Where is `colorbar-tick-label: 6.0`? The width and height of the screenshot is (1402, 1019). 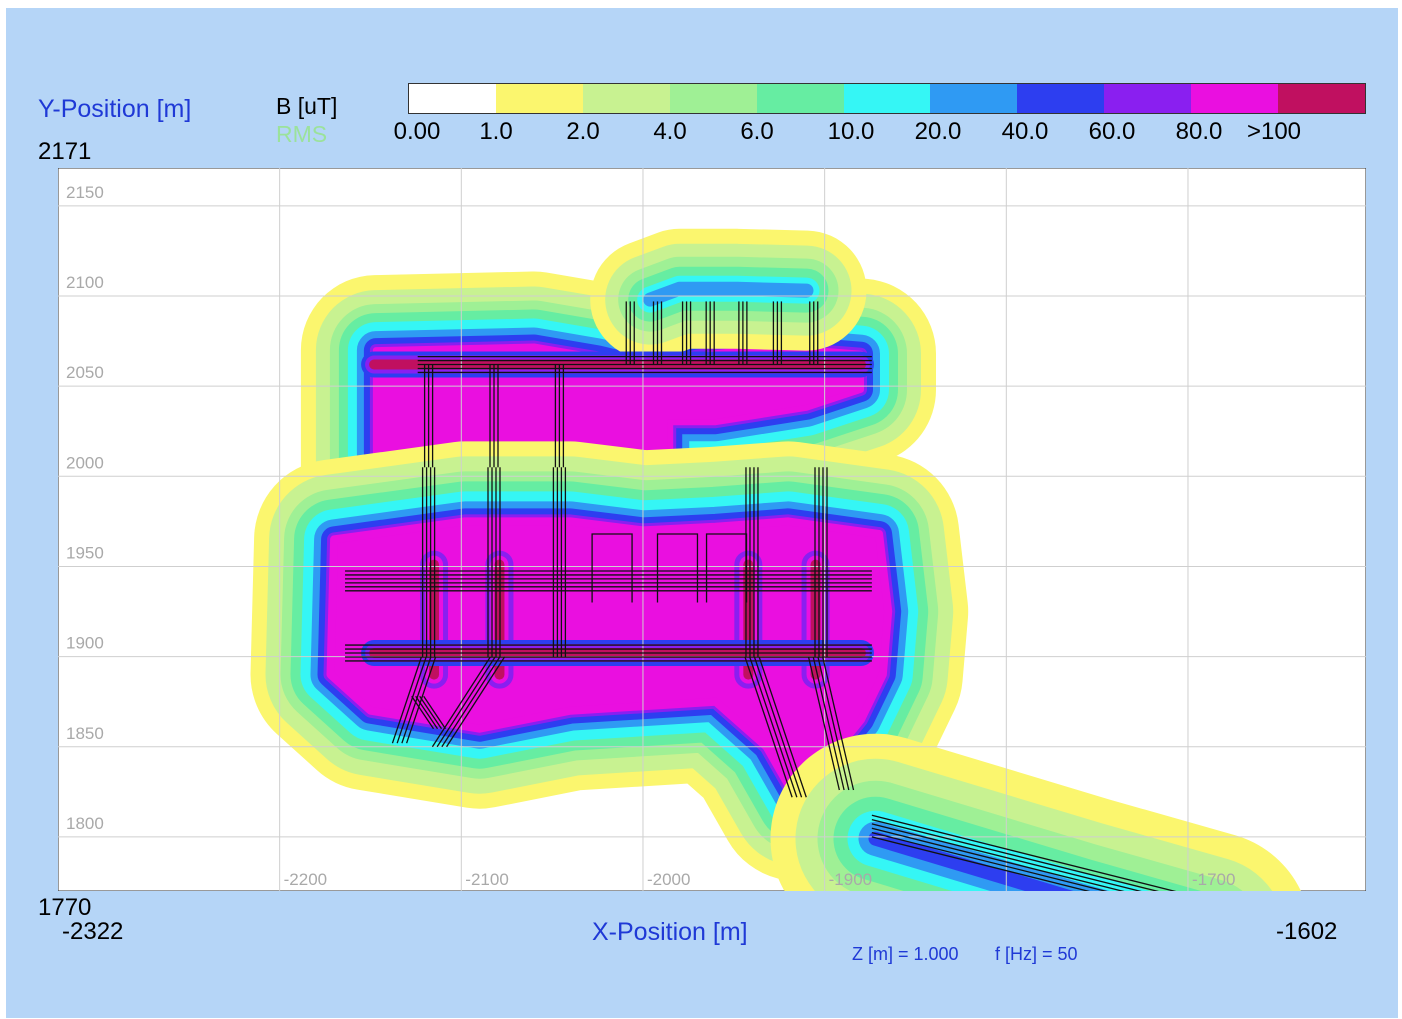 colorbar-tick-label: 6.0 is located at coordinates (757, 131).